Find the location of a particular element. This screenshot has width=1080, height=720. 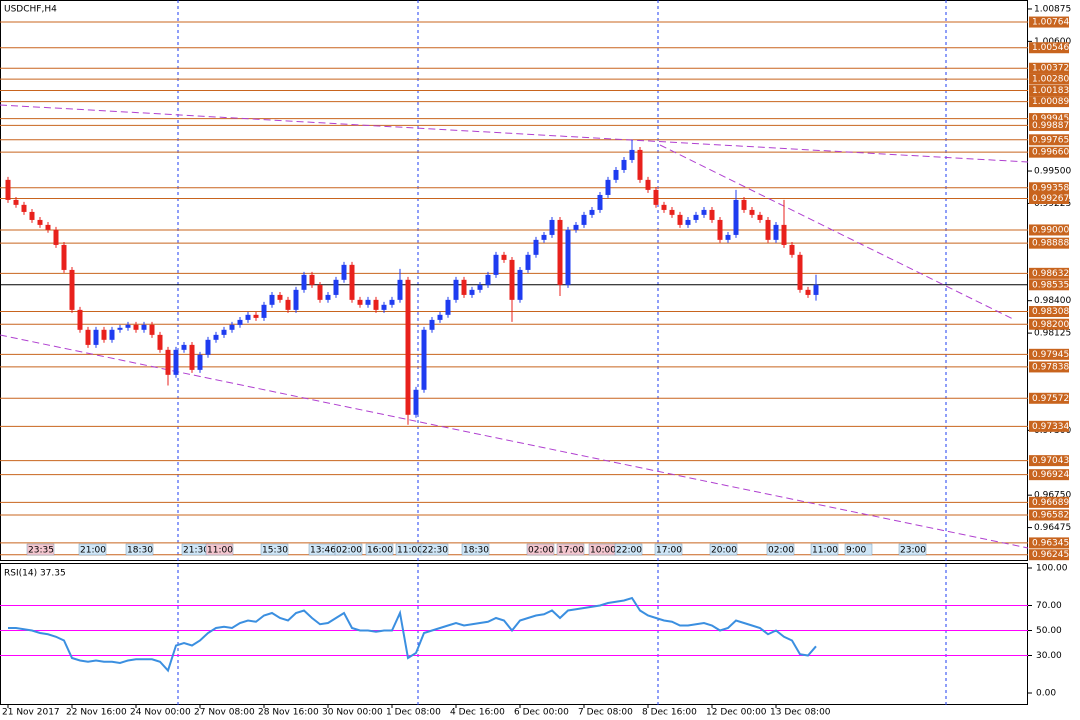

rsi-y-tick-label: 100.00 is located at coordinates (1052, 569).